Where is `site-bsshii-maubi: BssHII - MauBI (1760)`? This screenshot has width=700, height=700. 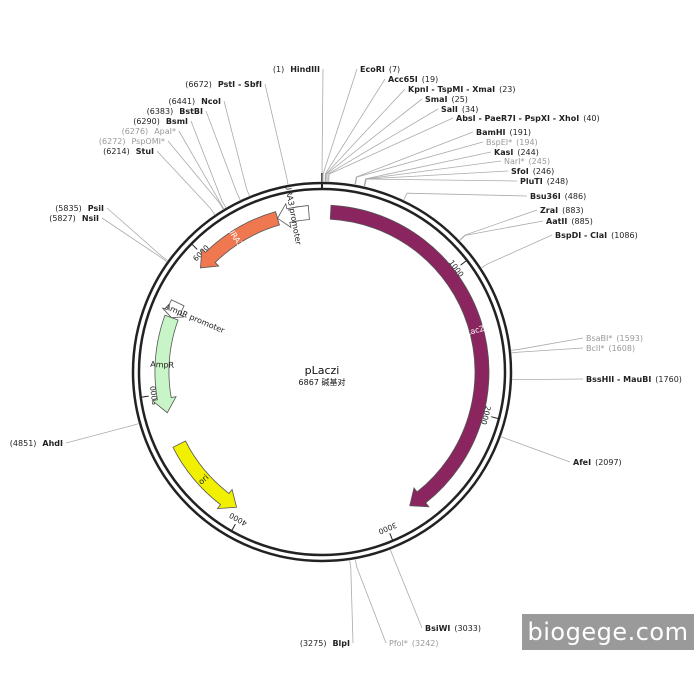
site-bsshii-maubi: BssHII - MauBI (1760) is located at coordinates (596, 379).